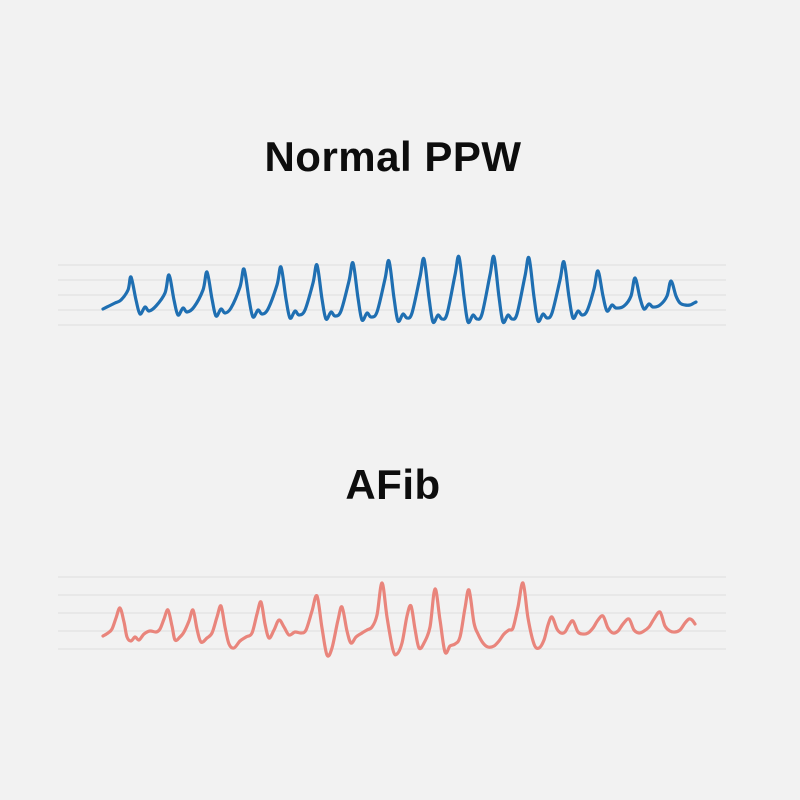 The width and height of the screenshot is (800, 800). What do you see at coordinates (393, 156) in the screenshot?
I see `normal-ppw-title: Normal PPW` at bounding box center [393, 156].